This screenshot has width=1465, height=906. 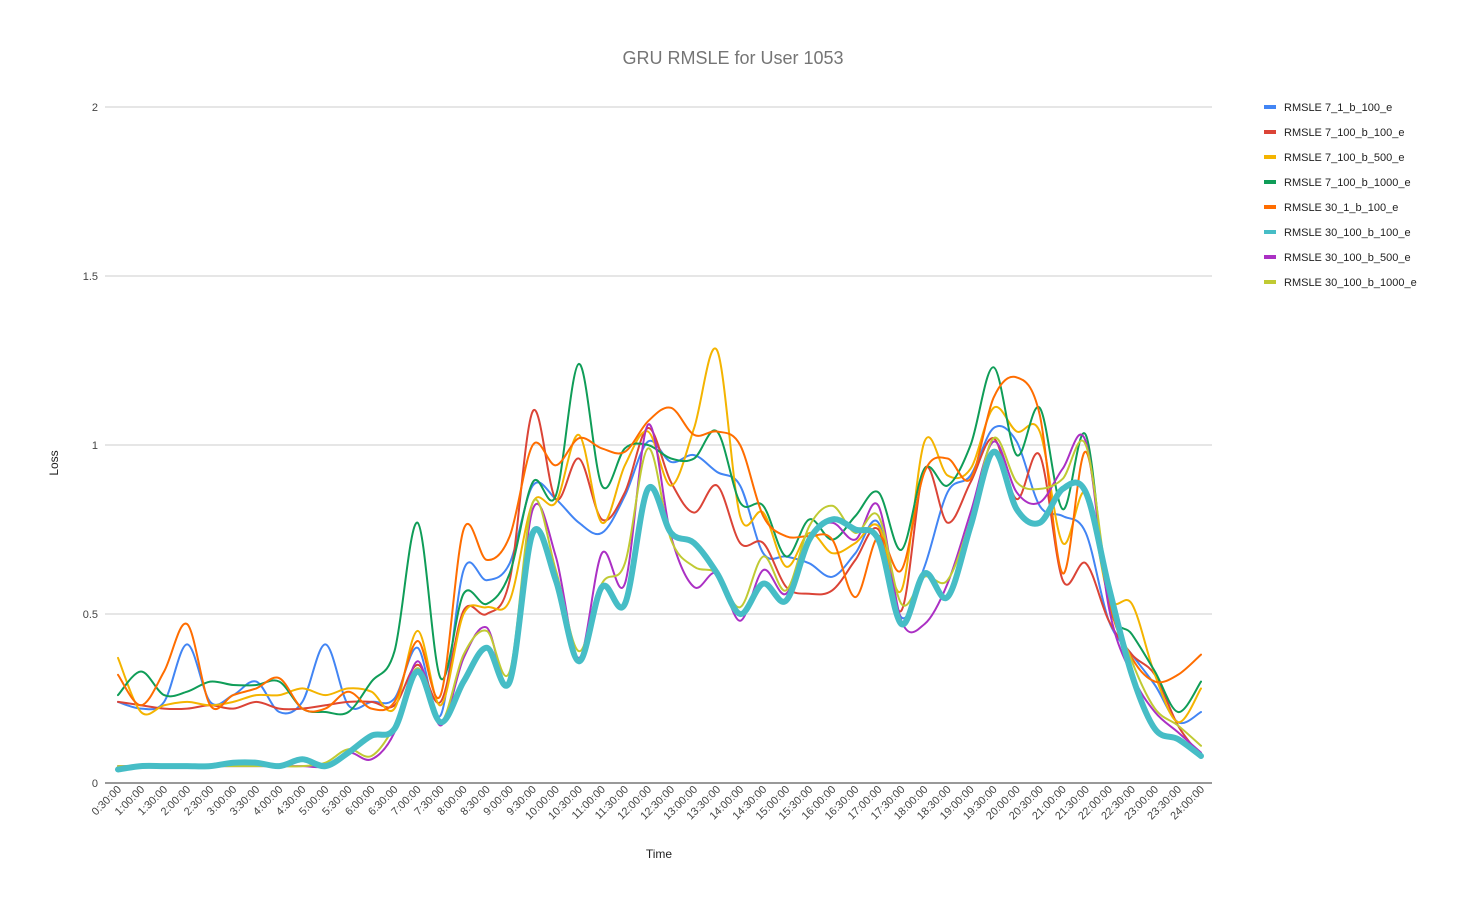 I want to click on y-tick-label: 0, so click(x=95, y=784).